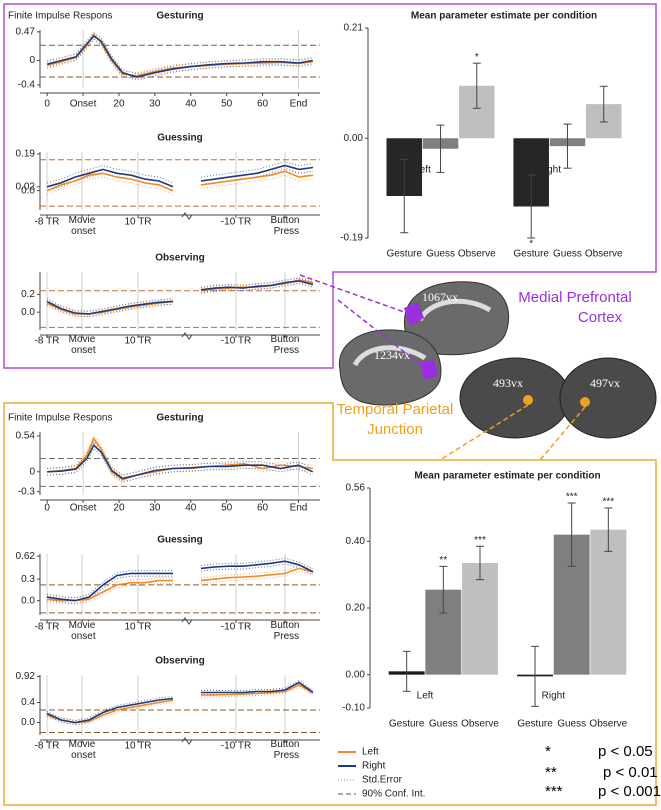  I want to click on legend-label: 90% Conf. Int., so click(393, 794).